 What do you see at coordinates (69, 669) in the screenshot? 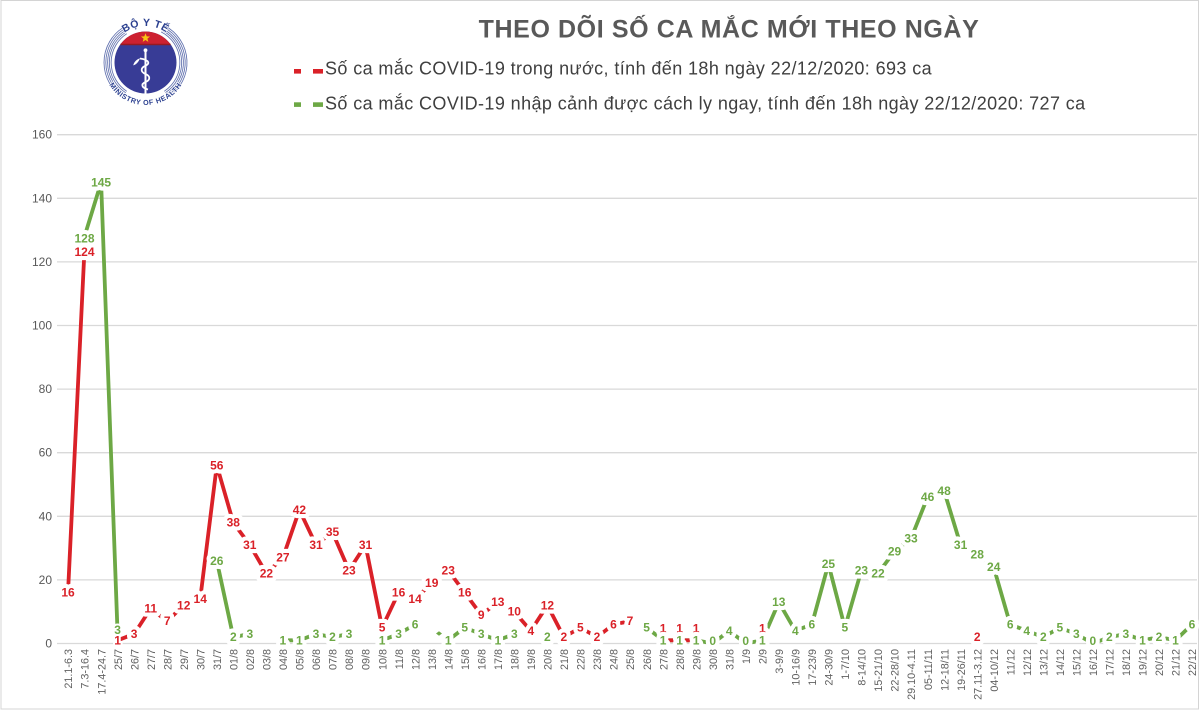
I see `svg-text: 21.1-6.3` at bounding box center [69, 669].